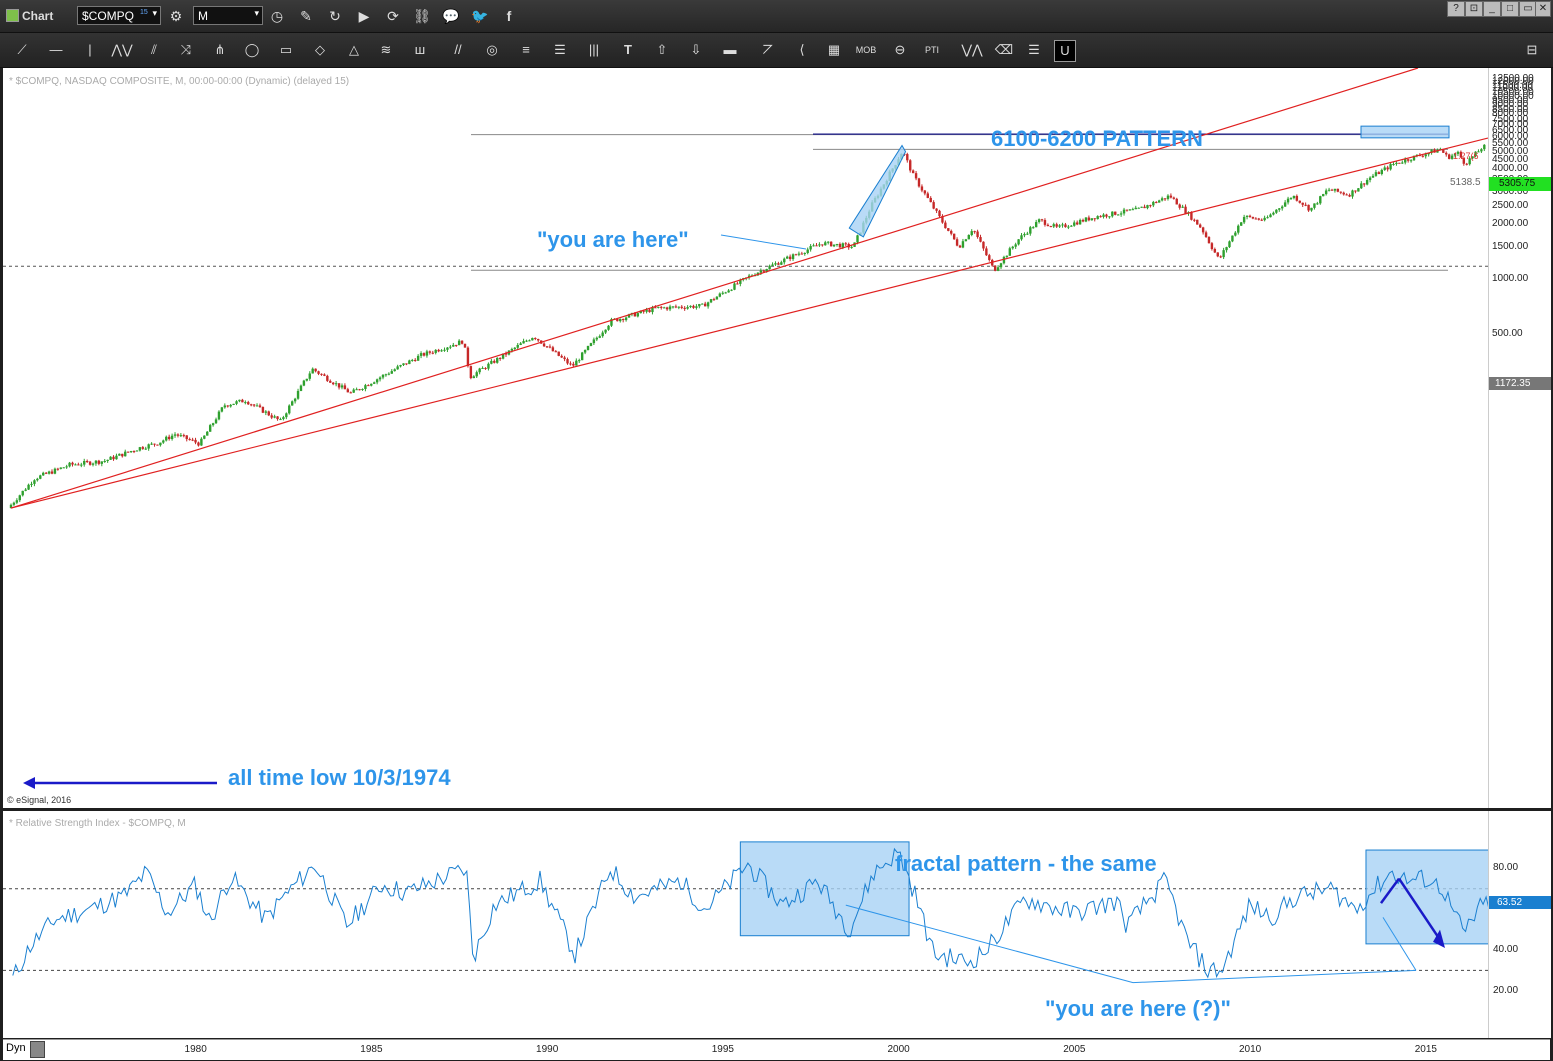 This screenshot has height=1061, width=1553. Describe the element at coordinates (90, 49) in the screenshot. I see `vertical-line-tool-icon: |` at that location.